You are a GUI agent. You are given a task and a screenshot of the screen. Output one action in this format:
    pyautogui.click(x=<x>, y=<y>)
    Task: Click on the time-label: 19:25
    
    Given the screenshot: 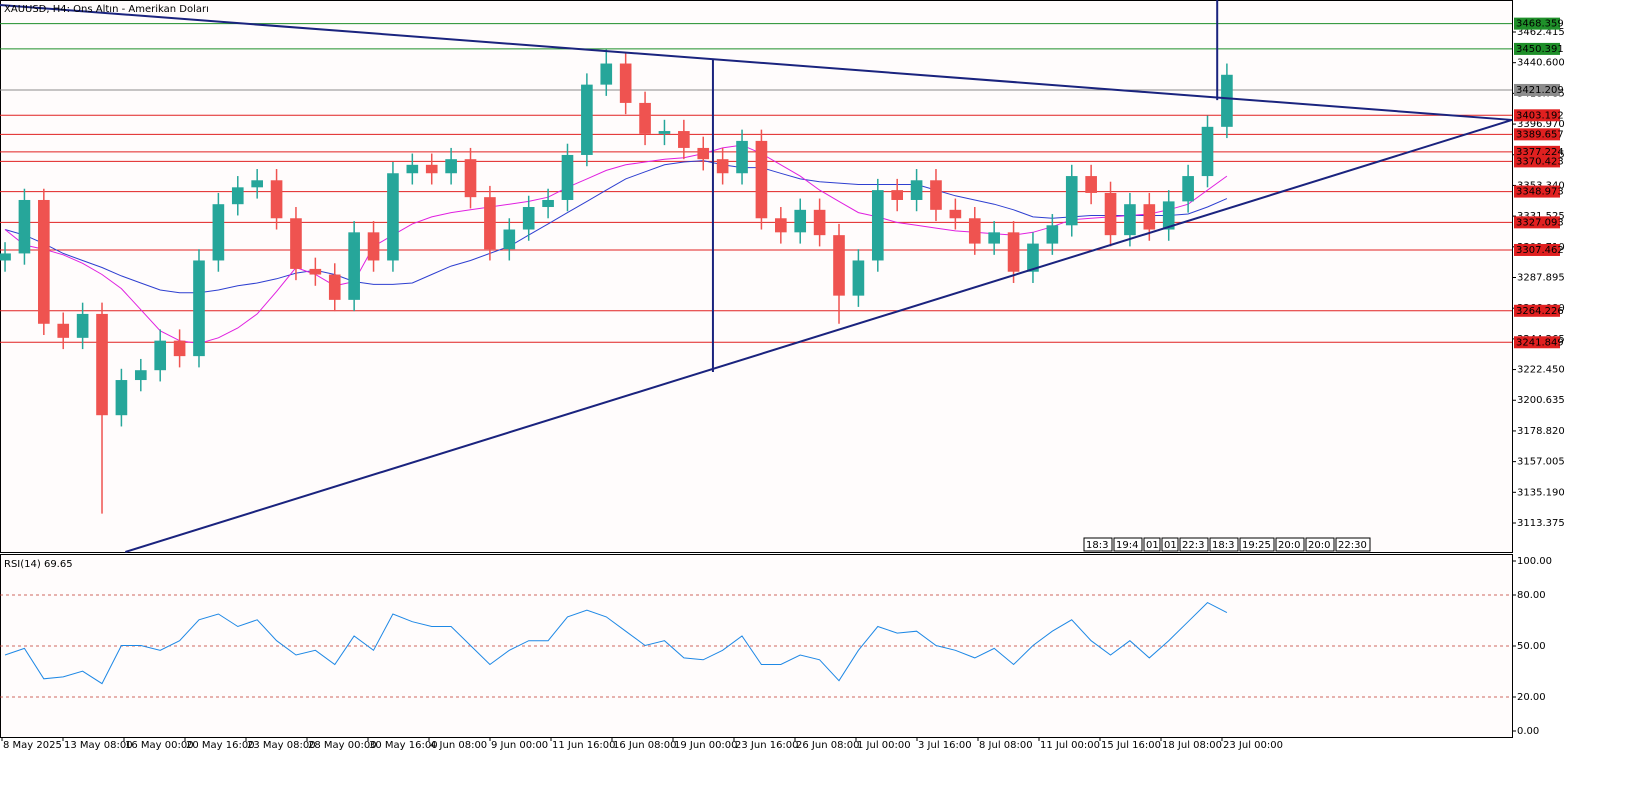 What is the action you would take?
    pyautogui.click(x=1256, y=545)
    